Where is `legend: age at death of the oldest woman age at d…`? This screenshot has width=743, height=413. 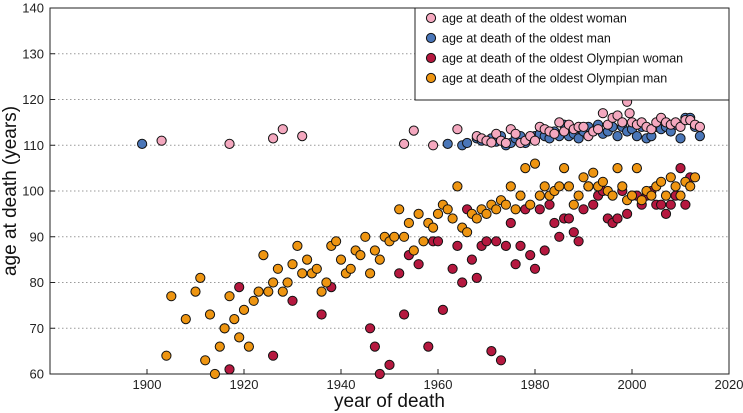 legend: age at death of the oldest woman age at d… is located at coordinates (572, 54).